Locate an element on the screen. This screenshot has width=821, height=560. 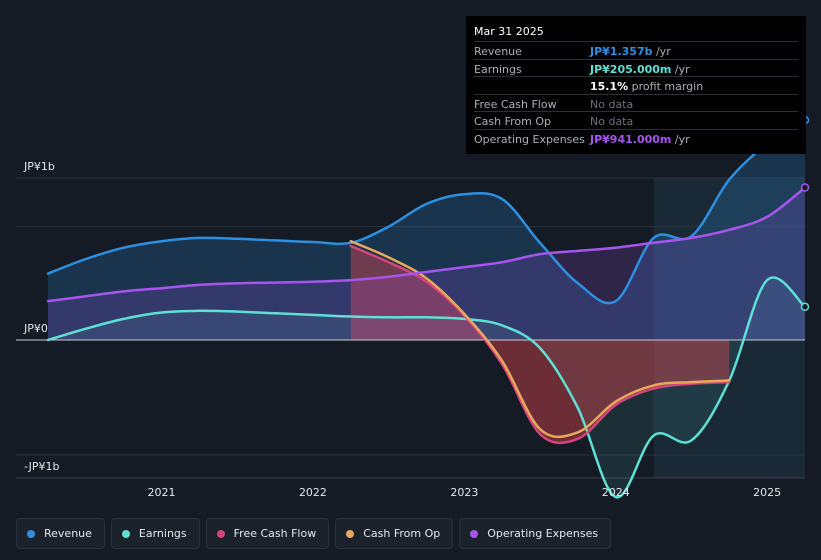
y-label-bottom: -JP¥1b is located at coordinates (42, 466).